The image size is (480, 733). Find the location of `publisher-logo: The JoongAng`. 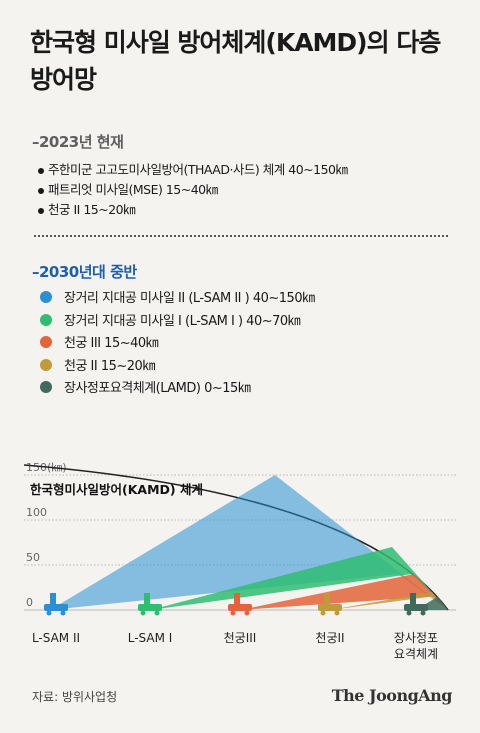

publisher-logo: The JoongAng is located at coordinates (392, 695).